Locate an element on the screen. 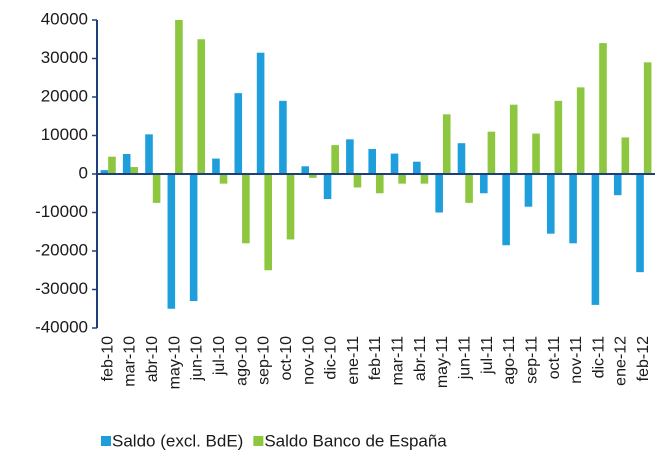 The width and height of the screenshot is (667, 463). x-tick-label: ene-12 is located at coordinates (621, 361).